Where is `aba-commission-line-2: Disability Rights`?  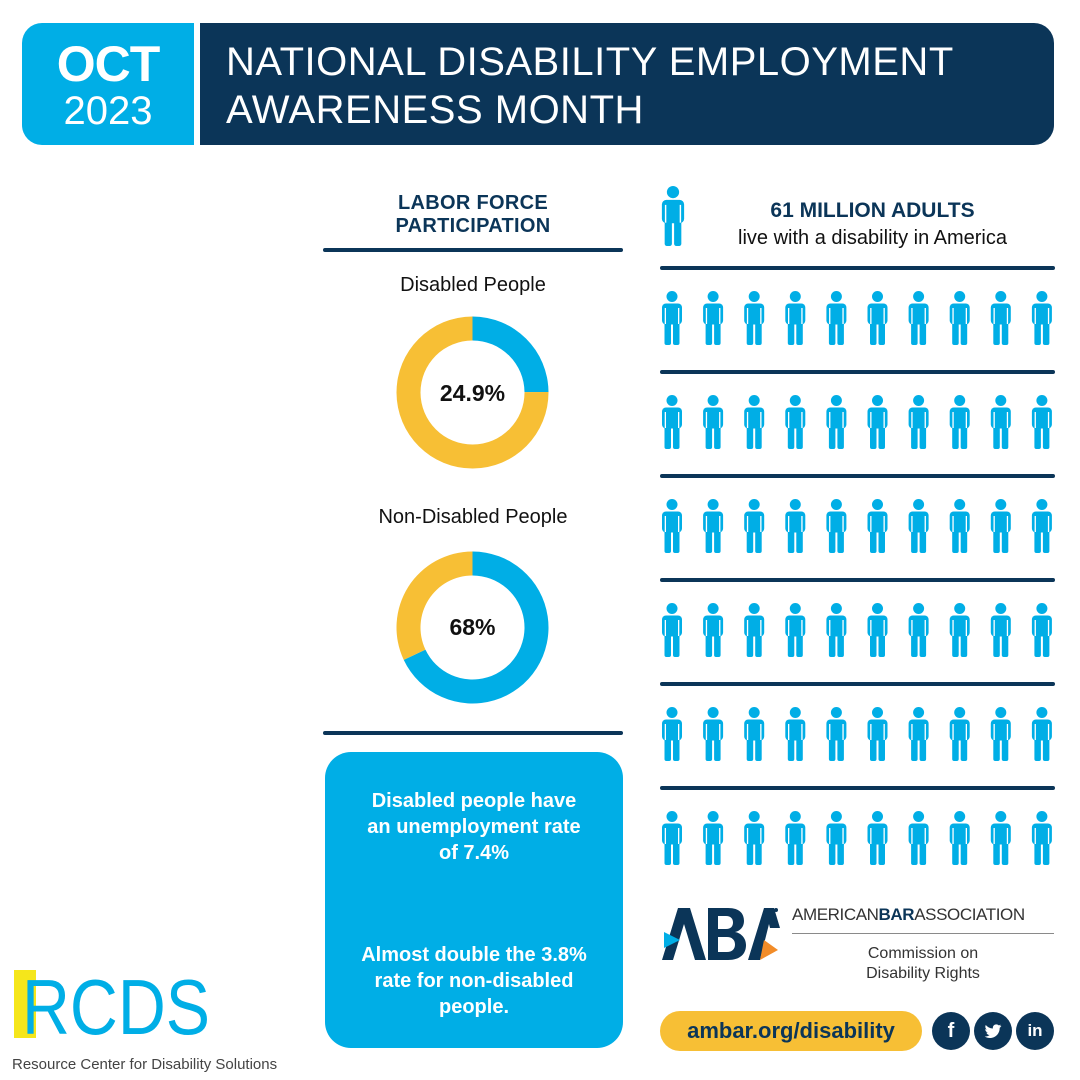 aba-commission-line-2: Disability Rights is located at coordinates (923, 973).